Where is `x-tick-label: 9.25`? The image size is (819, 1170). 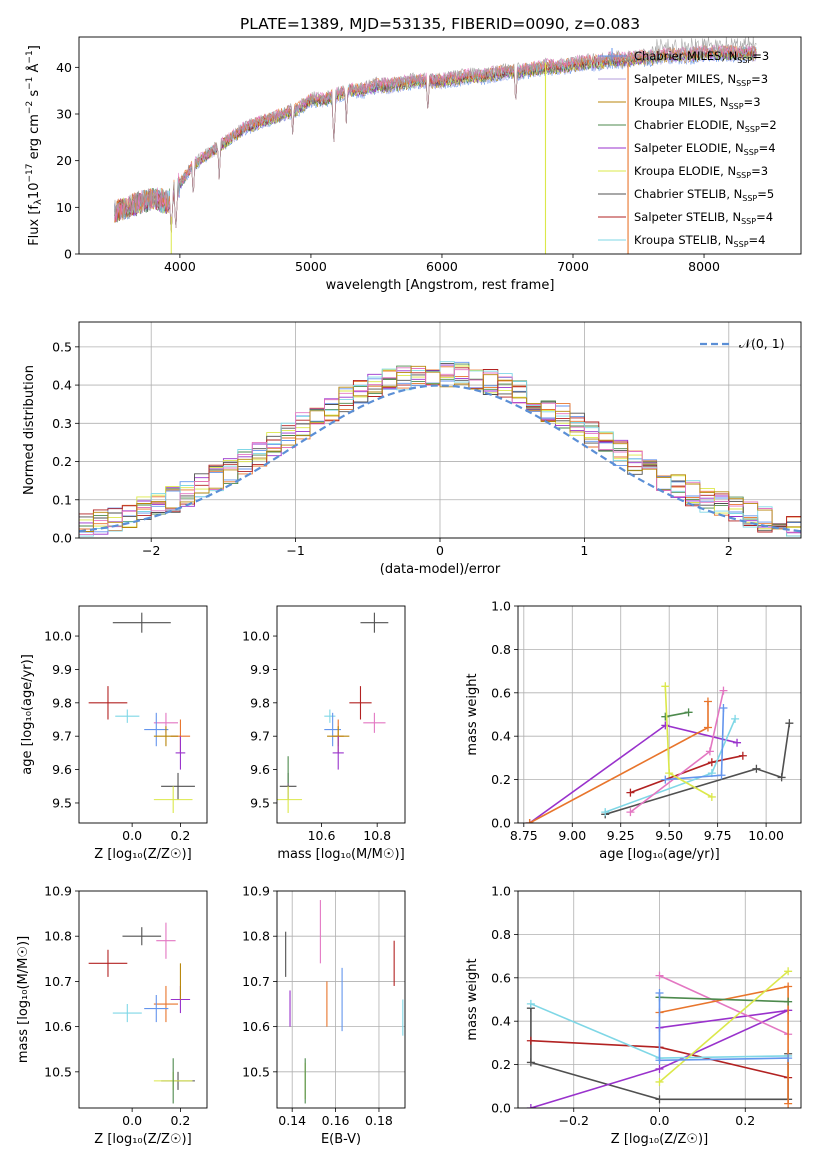
x-tick-label: 9.25 is located at coordinates (621, 835).